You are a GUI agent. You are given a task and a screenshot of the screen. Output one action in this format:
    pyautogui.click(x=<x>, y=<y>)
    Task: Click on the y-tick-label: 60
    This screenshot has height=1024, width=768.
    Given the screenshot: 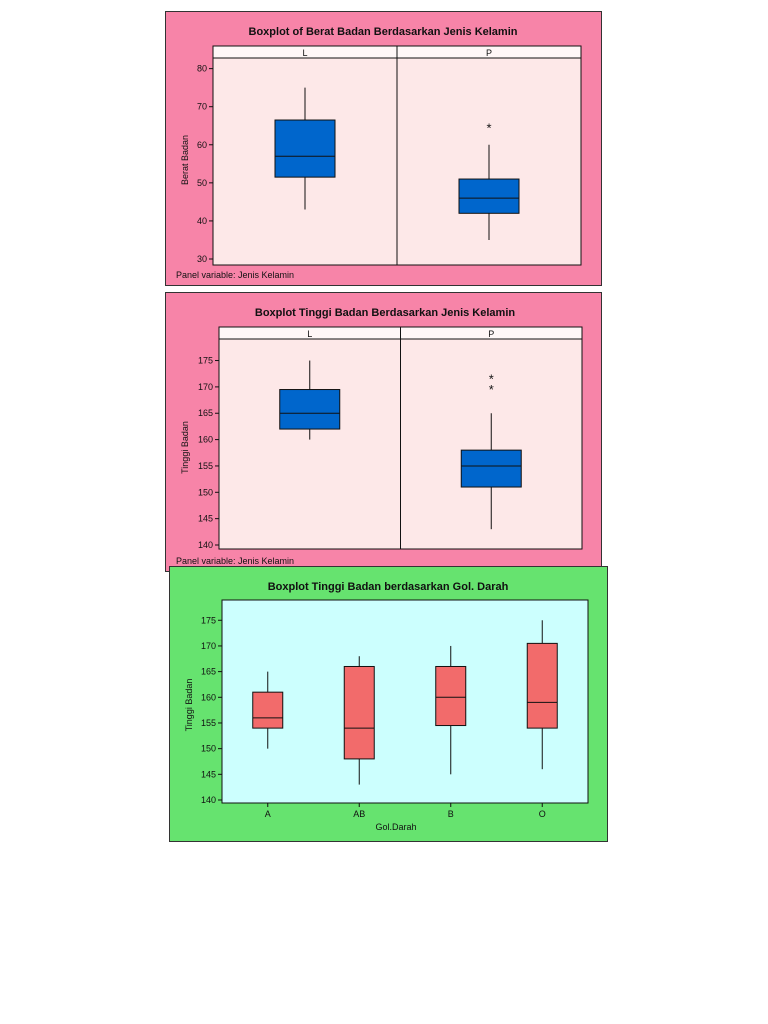 What is the action you would take?
    pyautogui.click(x=202, y=145)
    